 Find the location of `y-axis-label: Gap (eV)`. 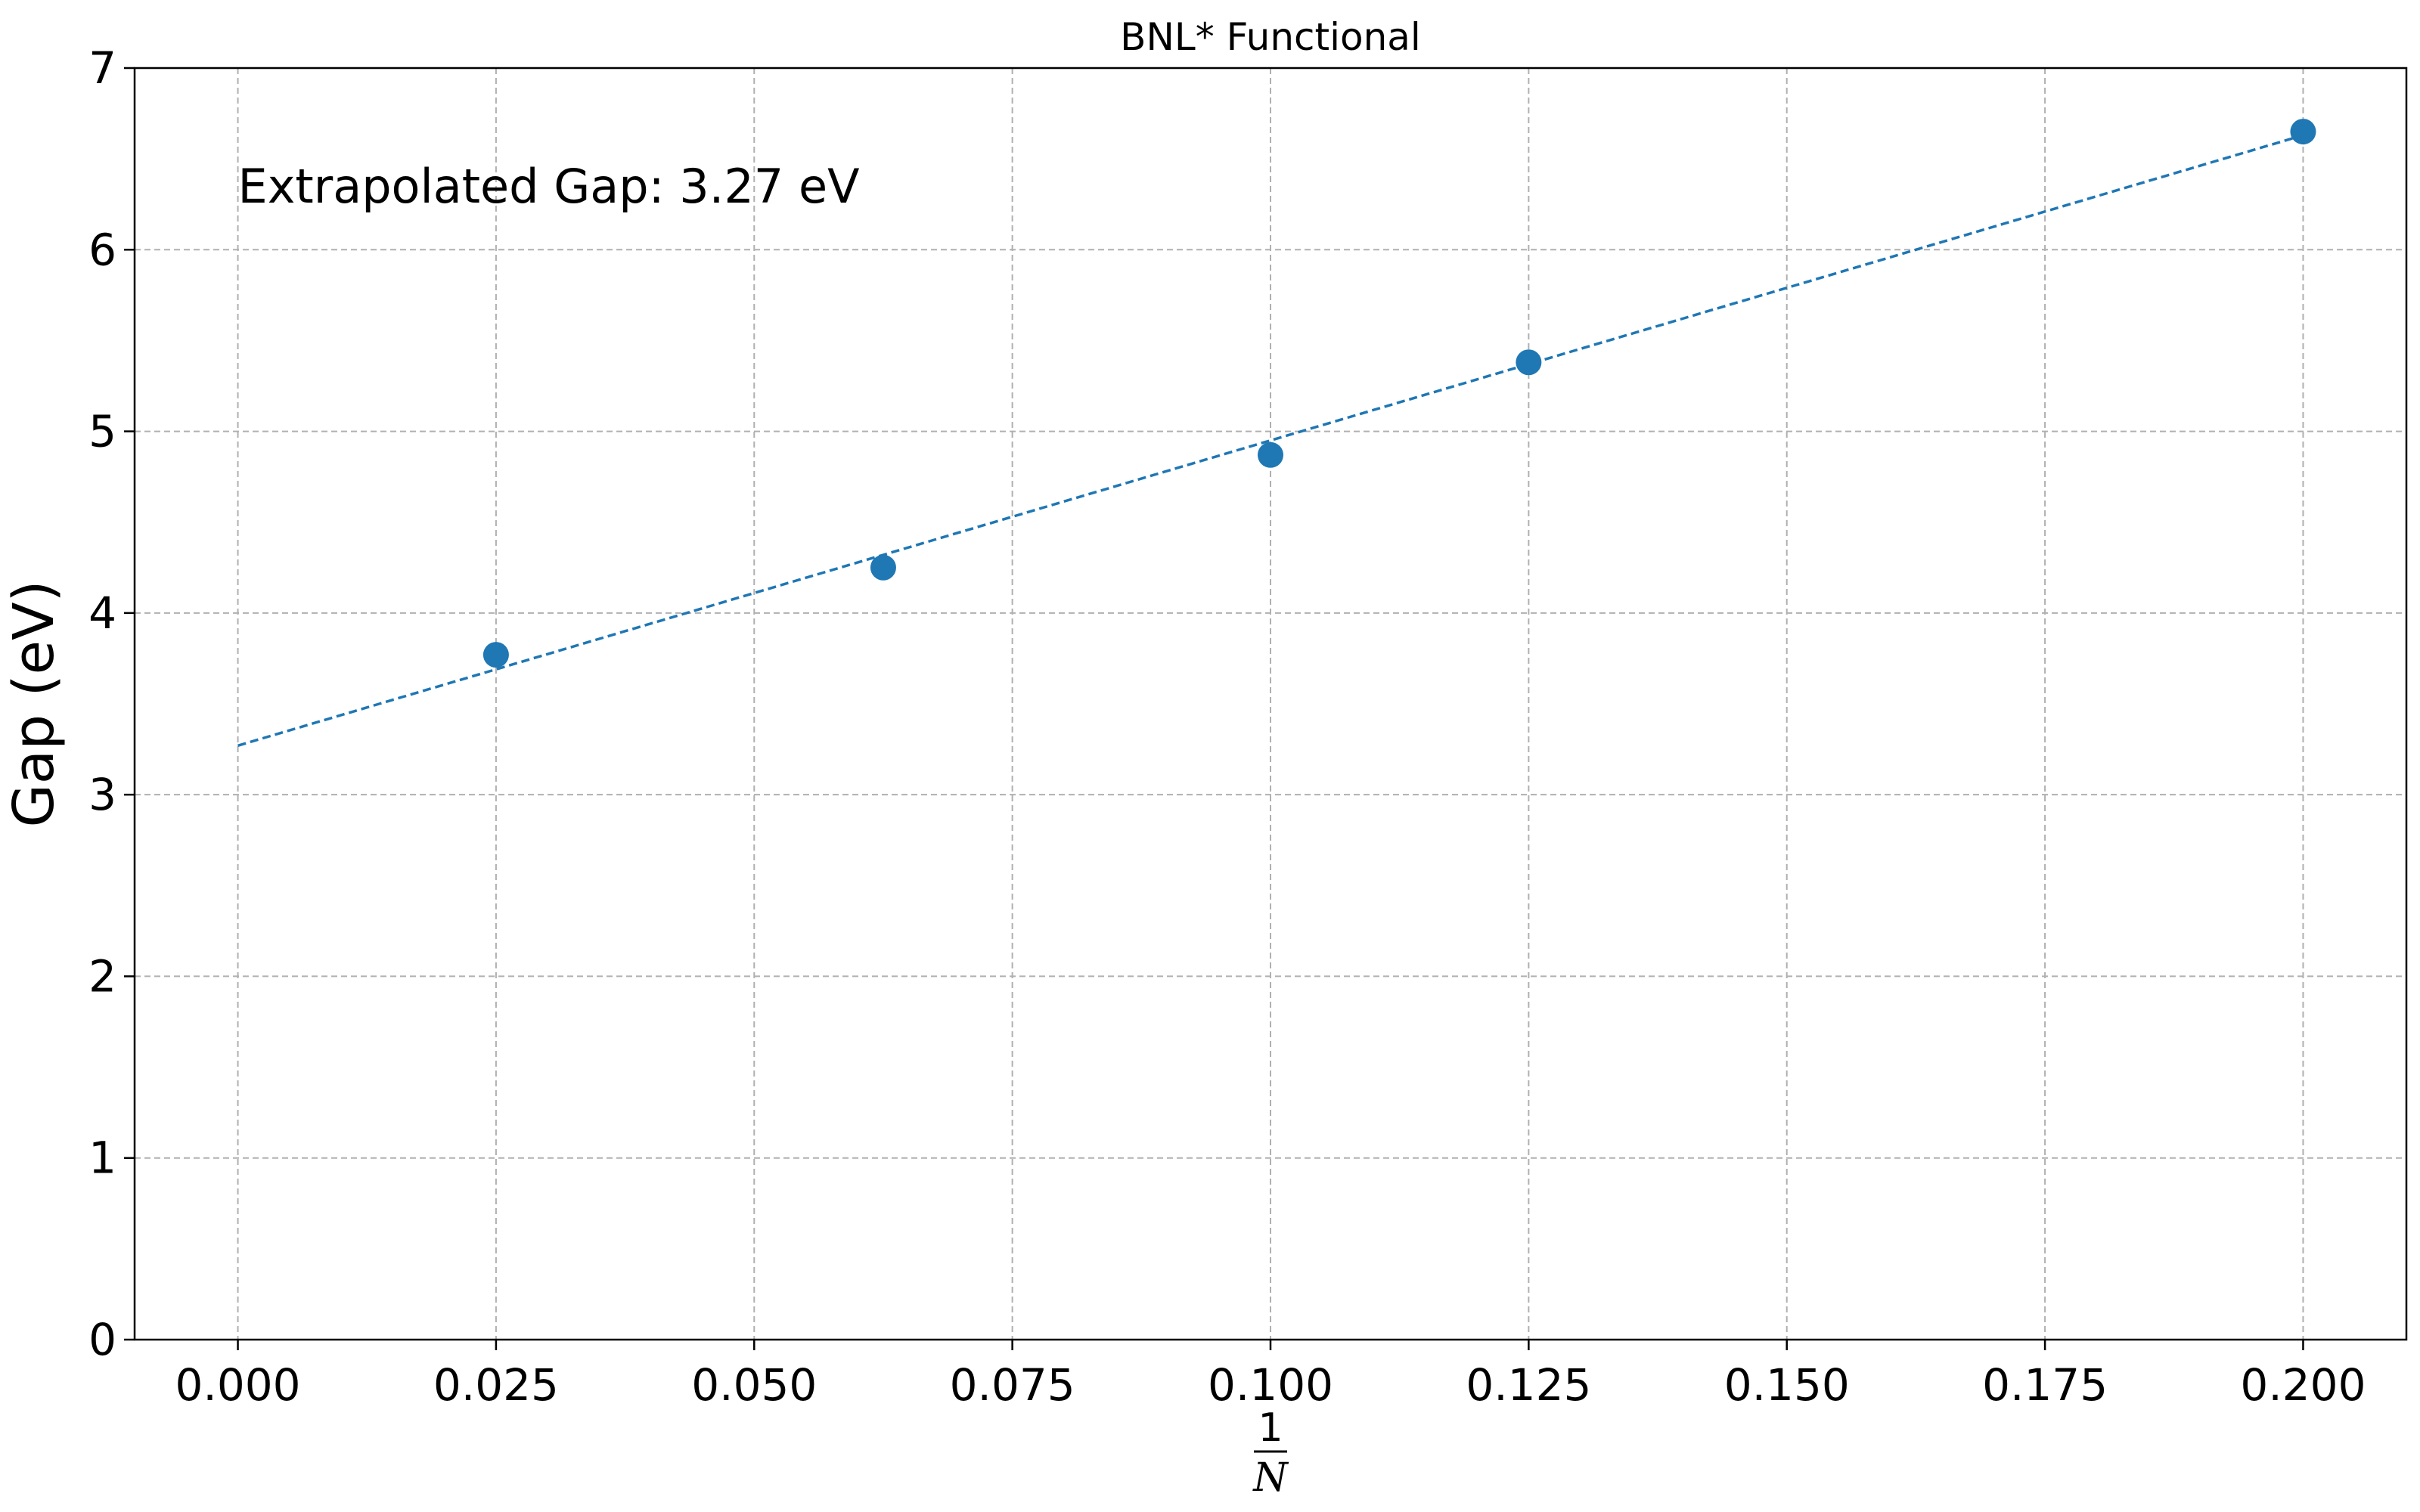

y-axis-label: Gap (eV) is located at coordinates (34, 703).